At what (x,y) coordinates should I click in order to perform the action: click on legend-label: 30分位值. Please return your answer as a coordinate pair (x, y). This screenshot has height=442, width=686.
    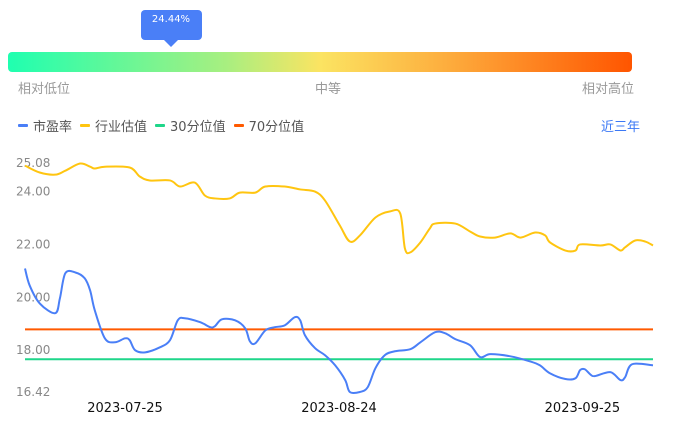
    Looking at the image, I should click on (198, 127).